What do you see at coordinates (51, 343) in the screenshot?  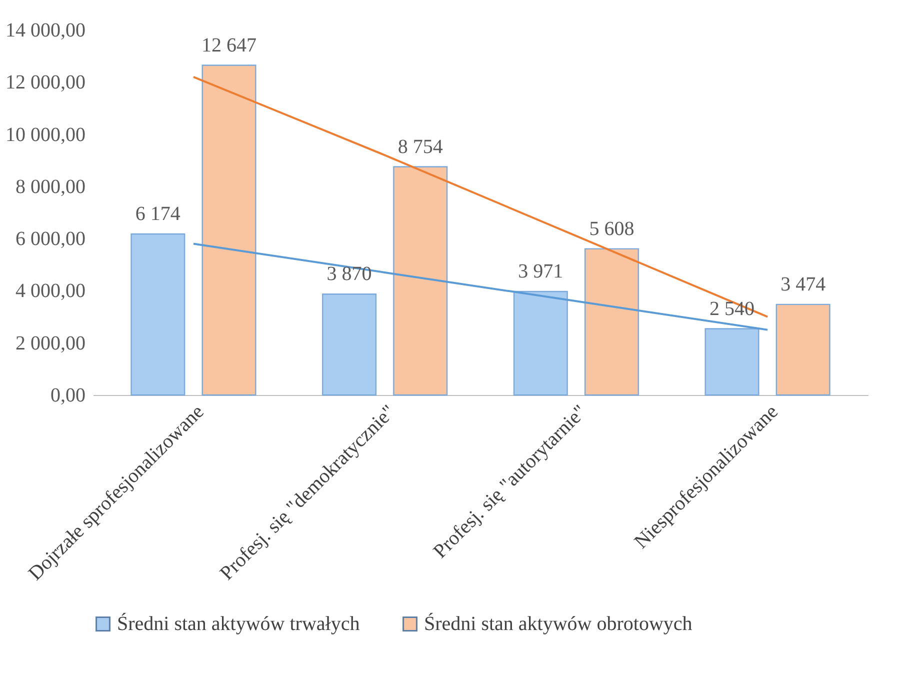 I see `y-tick-label: 2 000,00` at bounding box center [51, 343].